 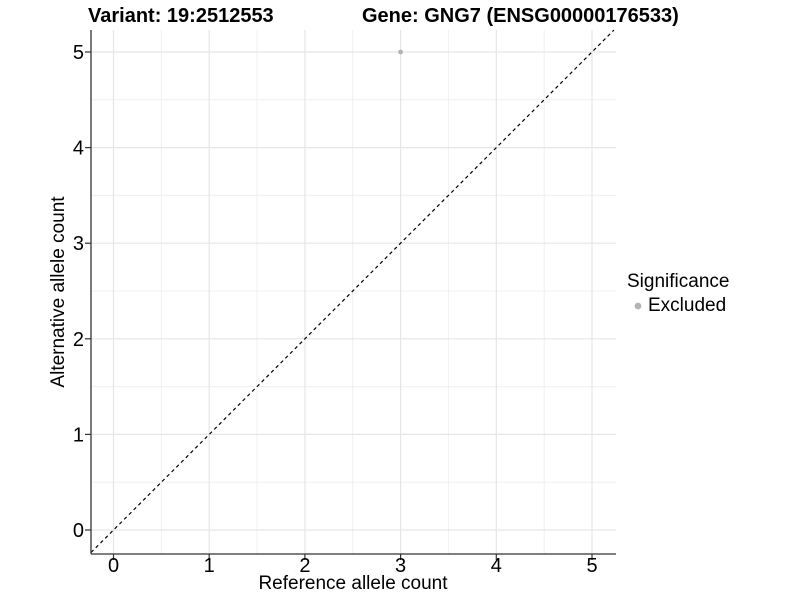 I want to click on x-tick-labels: 0 1 2 3 4 5, so click(x=353, y=566).